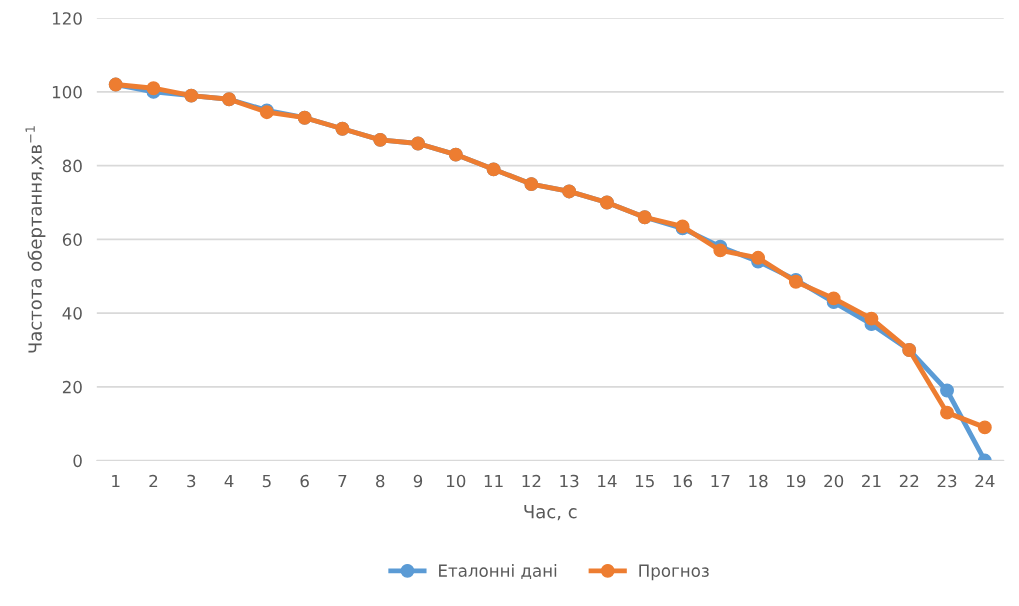 This screenshot has width=1019, height=606. I want to click on x-tick-label: 8, so click(380, 481).